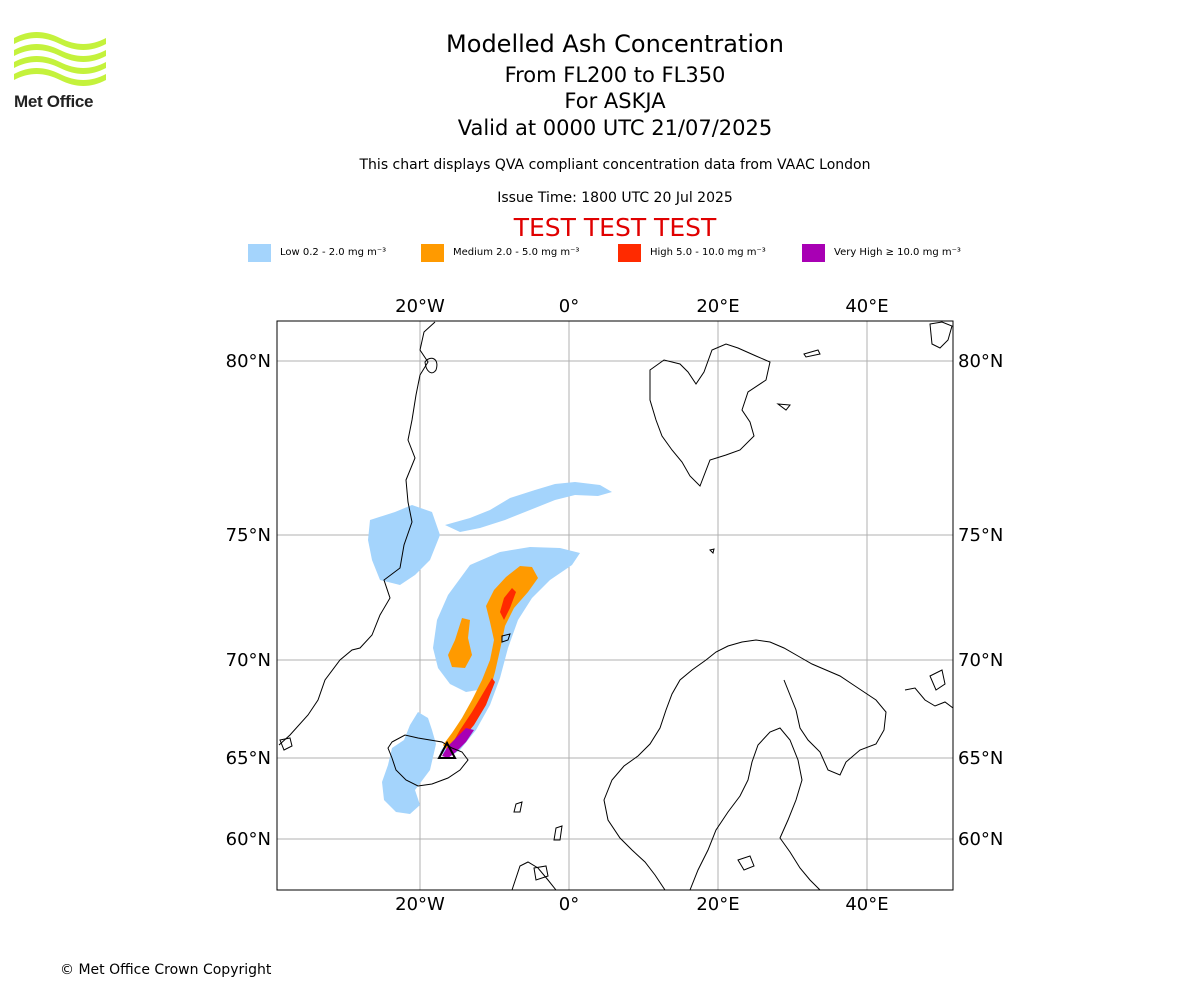 The image size is (1200, 1000). I want to click on valid-time: Valid at 0000 UTC 21/07/2025, so click(615, 128).